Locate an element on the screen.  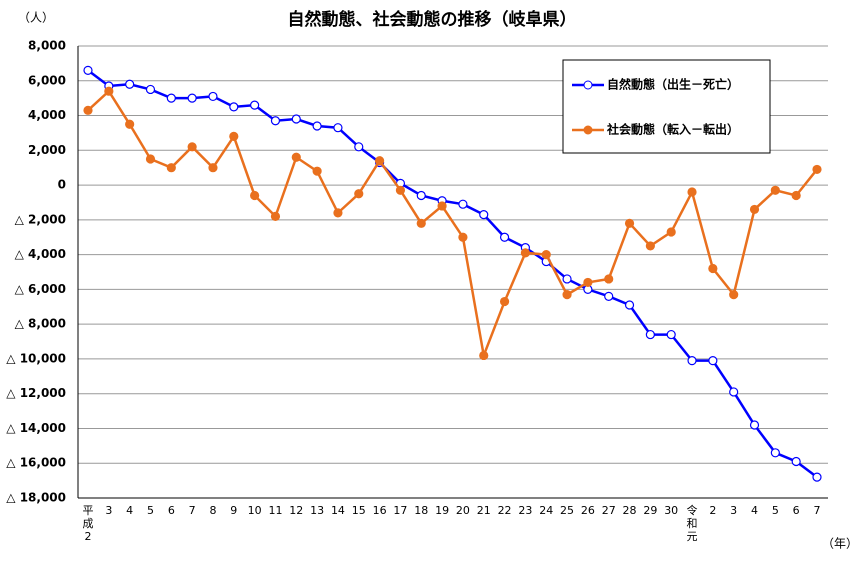
legend-label: 社会動態（転入－転出） is located at coordinates (672, 129).